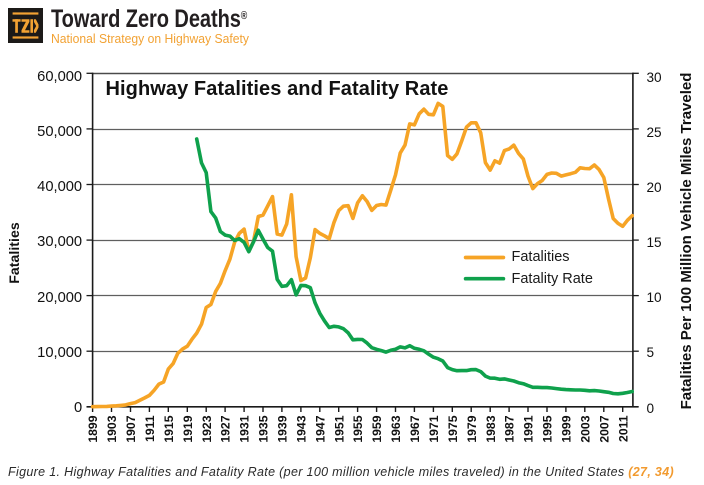 The height and width of the screenshot is (485, 704). I want to click on svg-text: 2007, so click(604, 428).